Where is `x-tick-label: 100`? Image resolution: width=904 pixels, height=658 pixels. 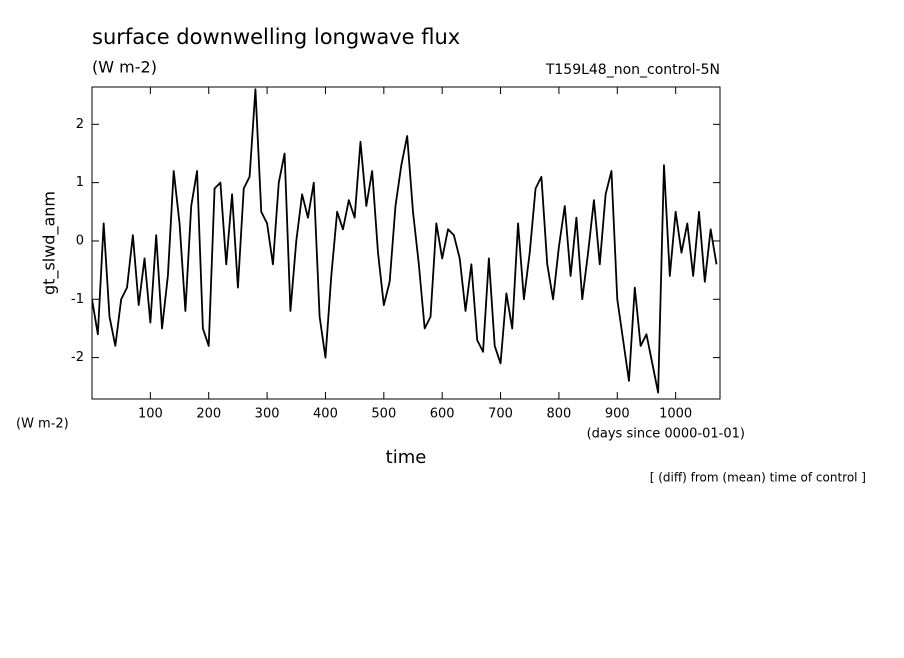 x-tick-label: 100 is located at coordinates (150, 414).